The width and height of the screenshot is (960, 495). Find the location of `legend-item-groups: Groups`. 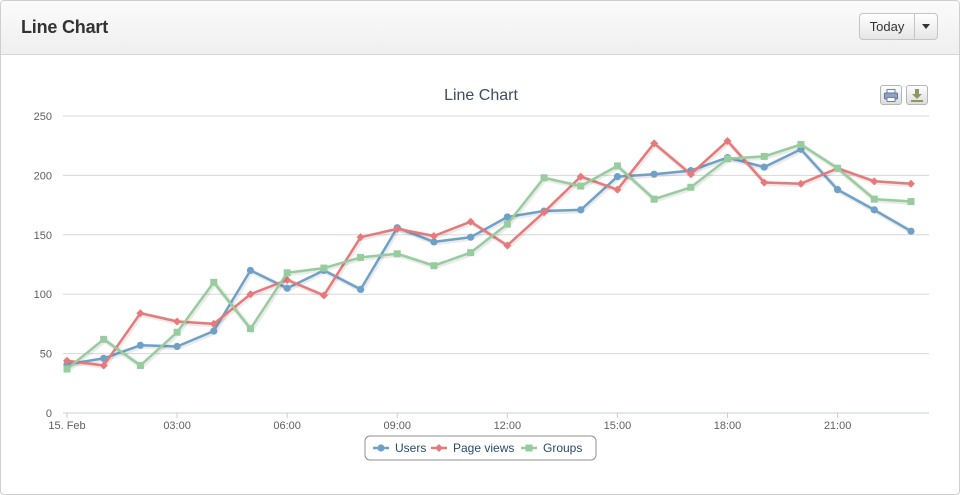

legend-item-groups: Groups is located at coordinates (551, 448).